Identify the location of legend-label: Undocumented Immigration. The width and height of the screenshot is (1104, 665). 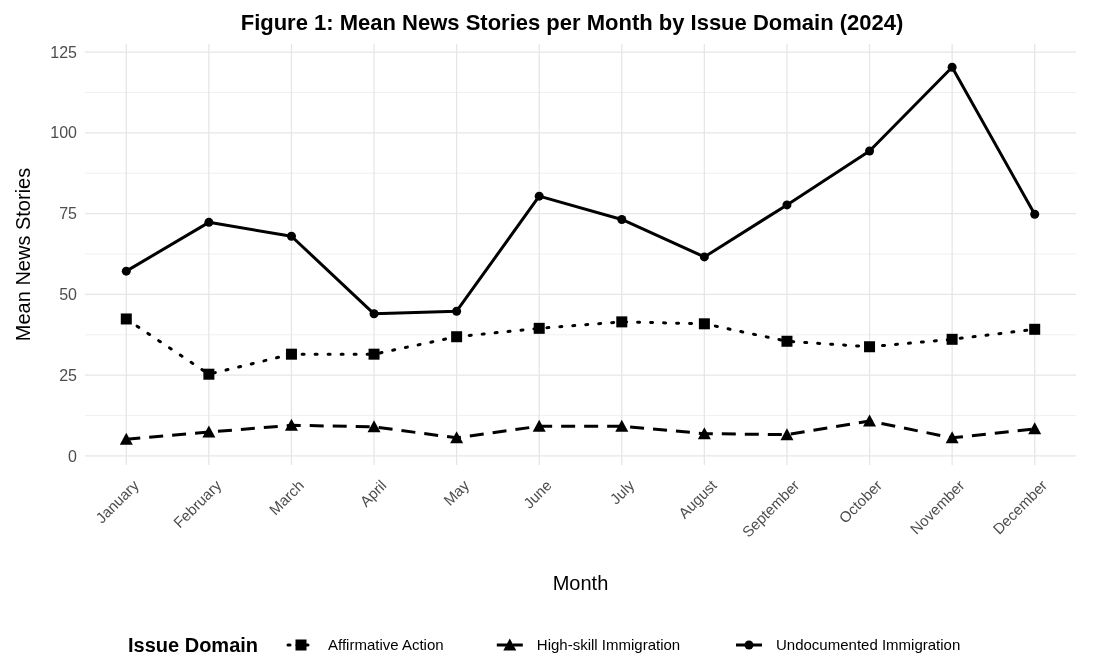
(868, 645).